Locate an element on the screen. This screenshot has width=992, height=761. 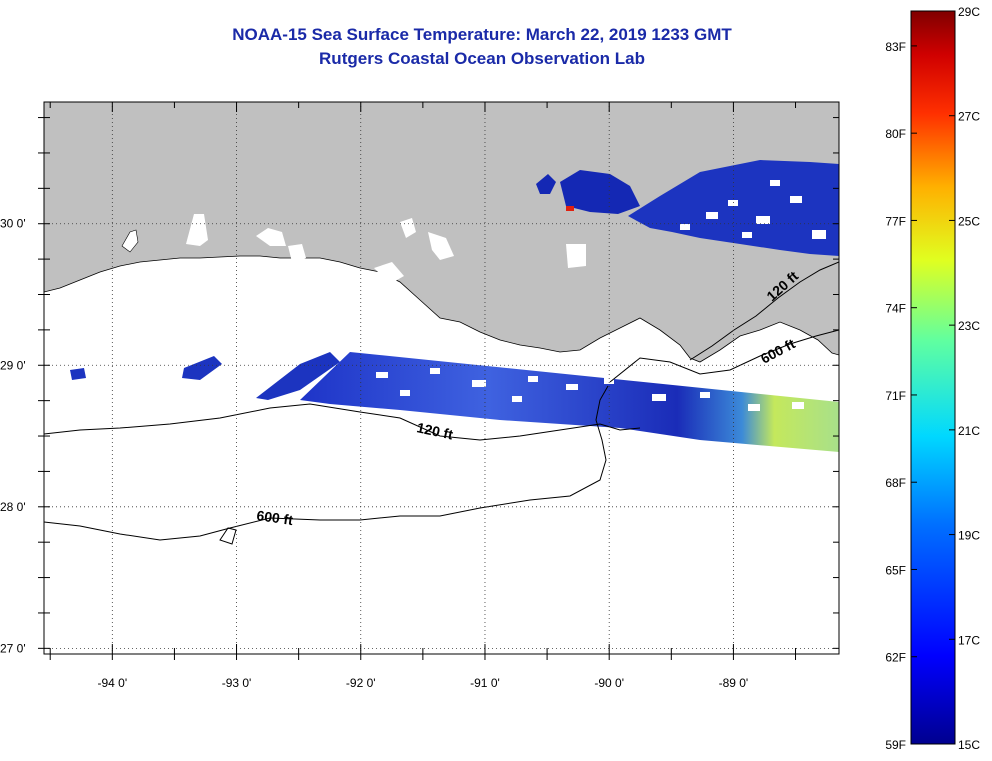
lat-tick-label: 28 0' is located at coordinates (13, 507).